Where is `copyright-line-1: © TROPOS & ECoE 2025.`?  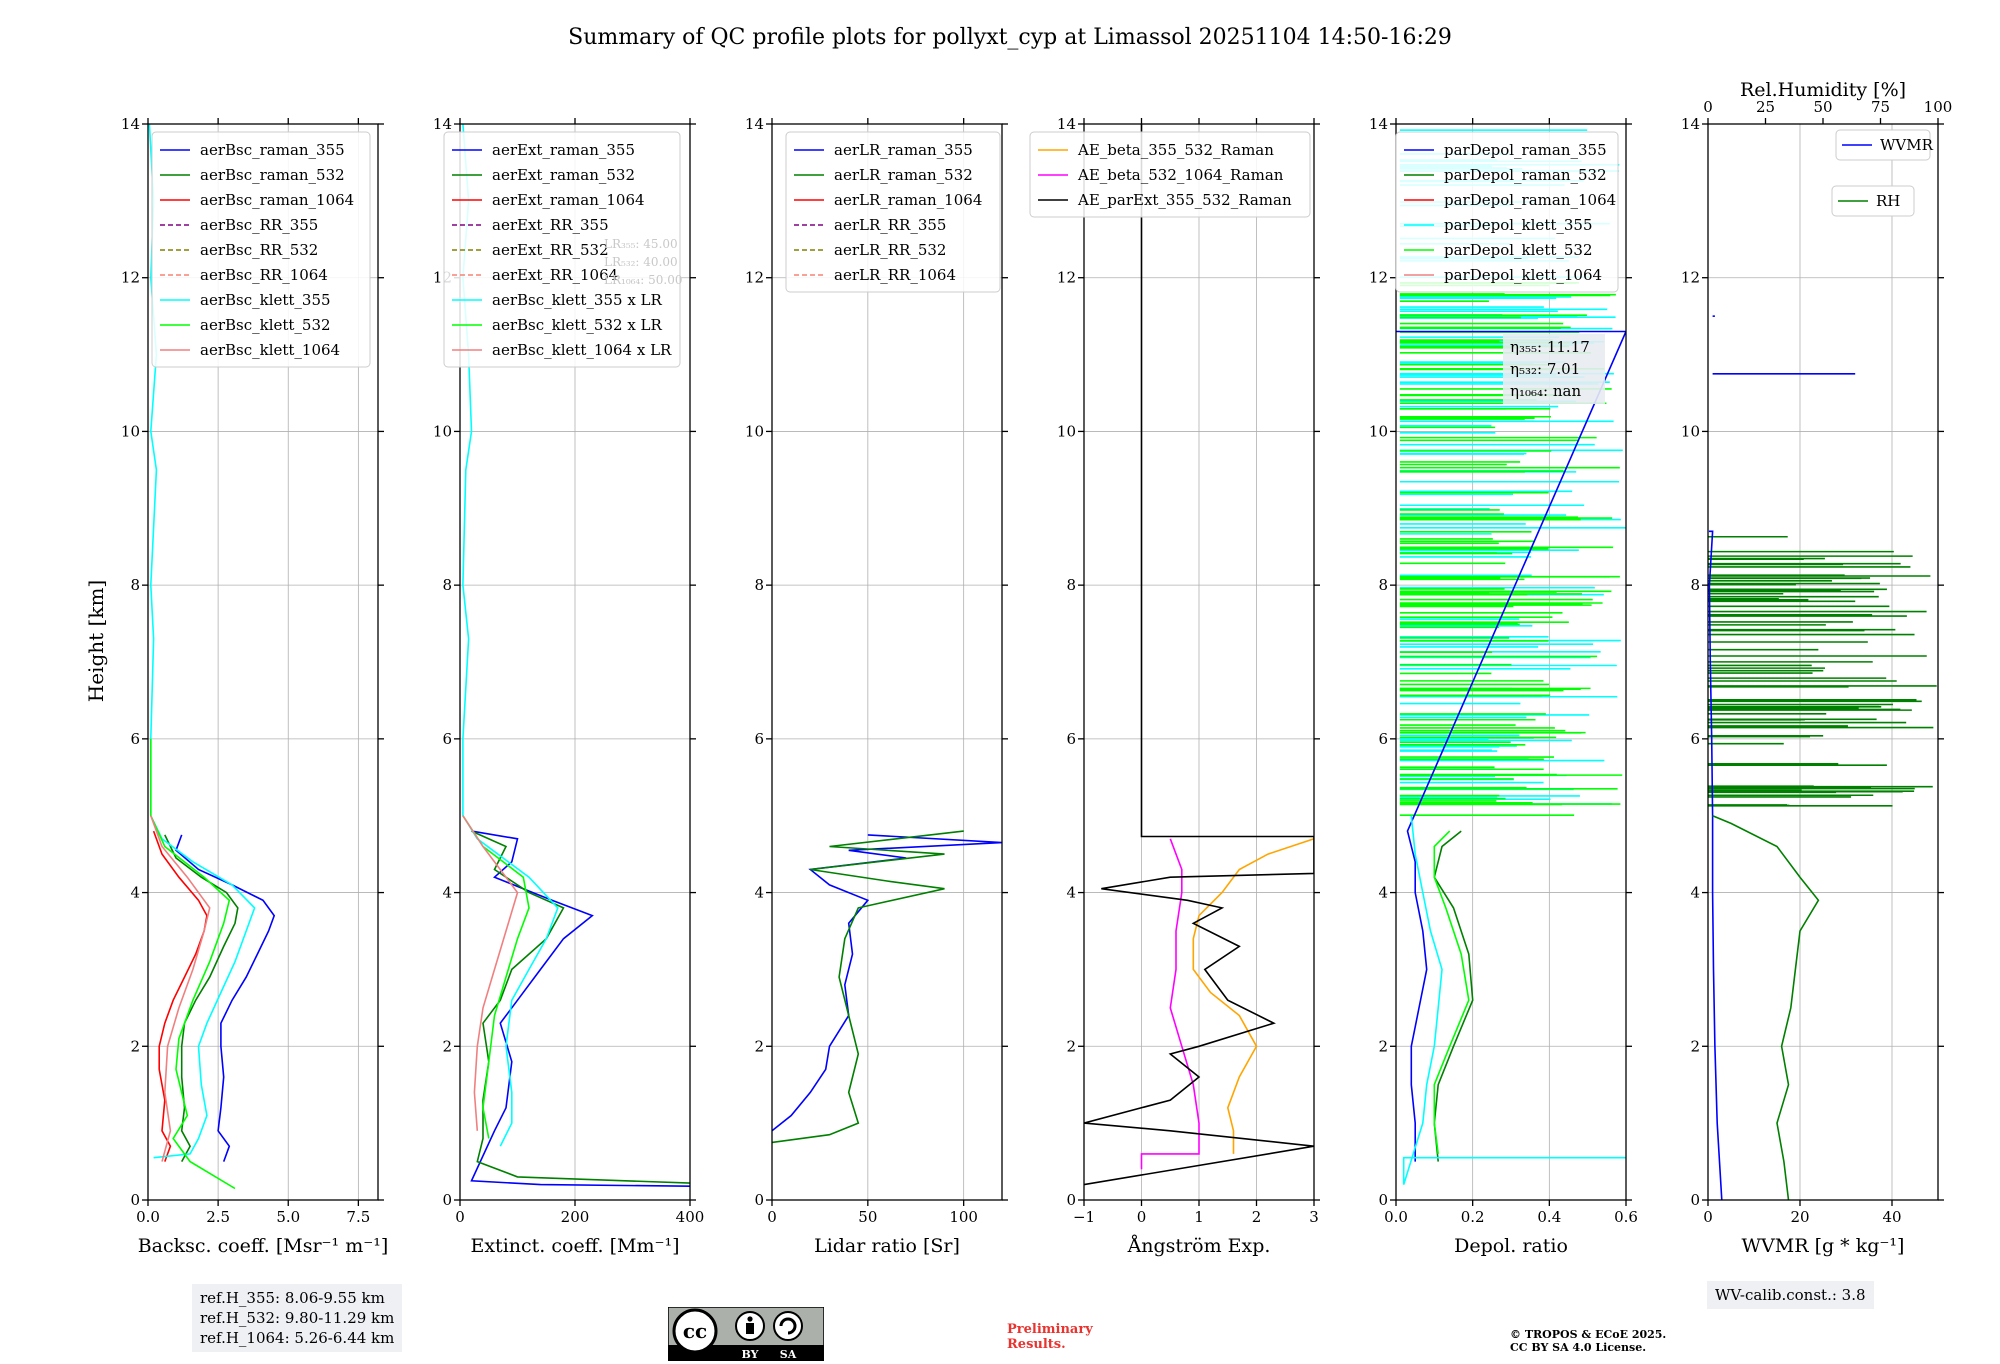
copyright-line-1: © TROPOS & ECoE 2025. is located at coordinates (1588, 1334).